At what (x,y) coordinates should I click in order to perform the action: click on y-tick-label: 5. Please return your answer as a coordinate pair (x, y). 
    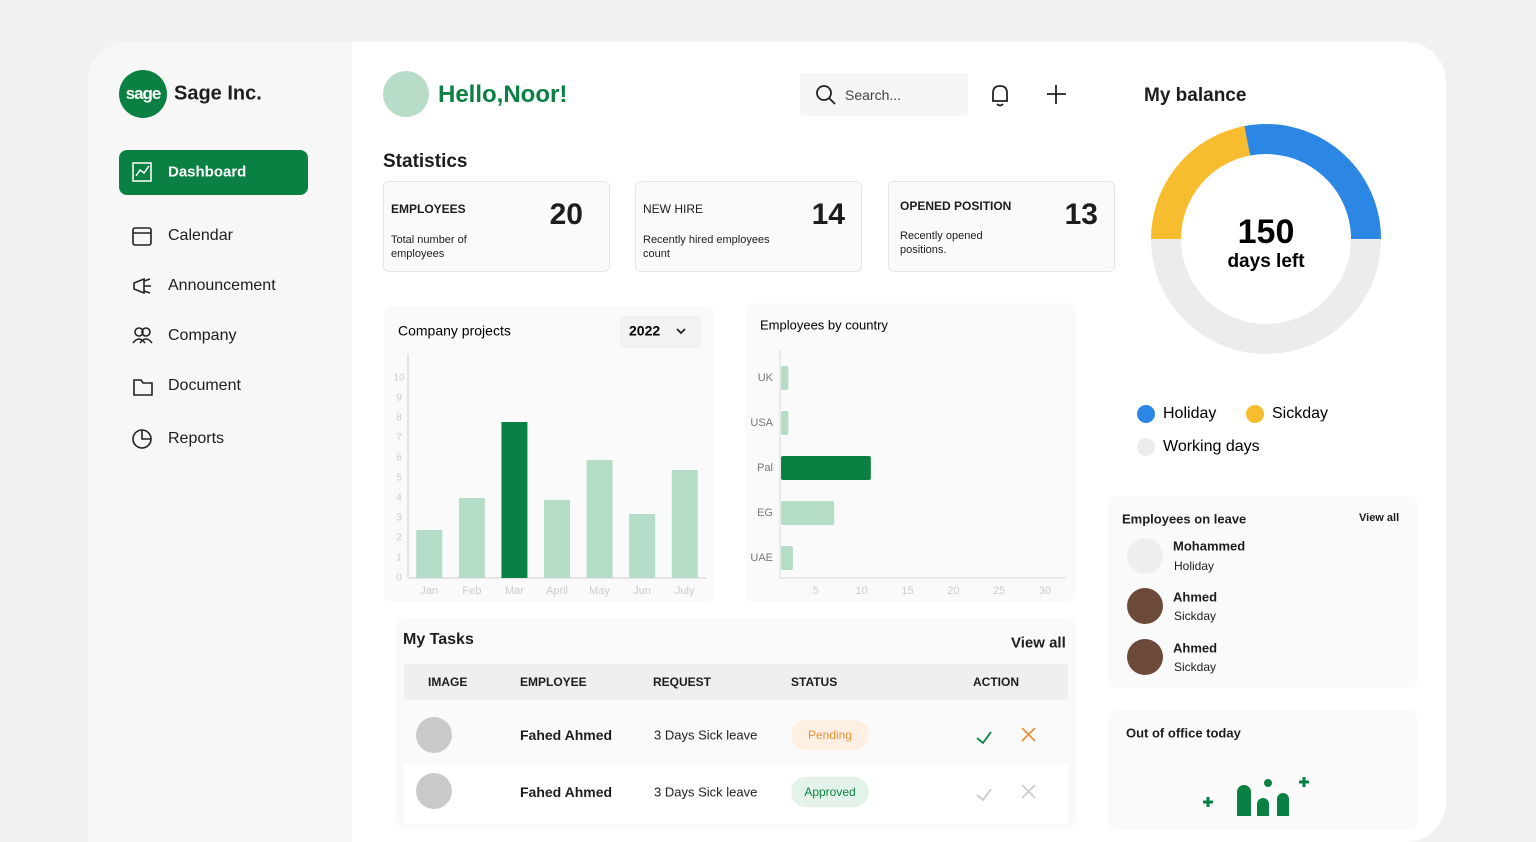
    Looking at the image, I should click on (399, 478).